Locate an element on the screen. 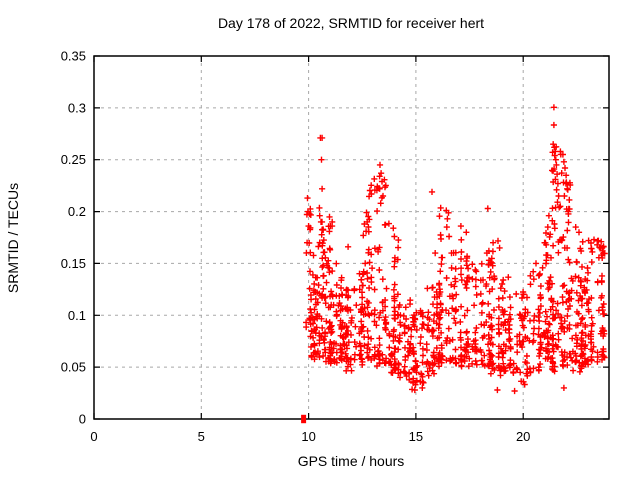  y-axis-label: SRMTID / TECUs is located at coordinates (13, 238).